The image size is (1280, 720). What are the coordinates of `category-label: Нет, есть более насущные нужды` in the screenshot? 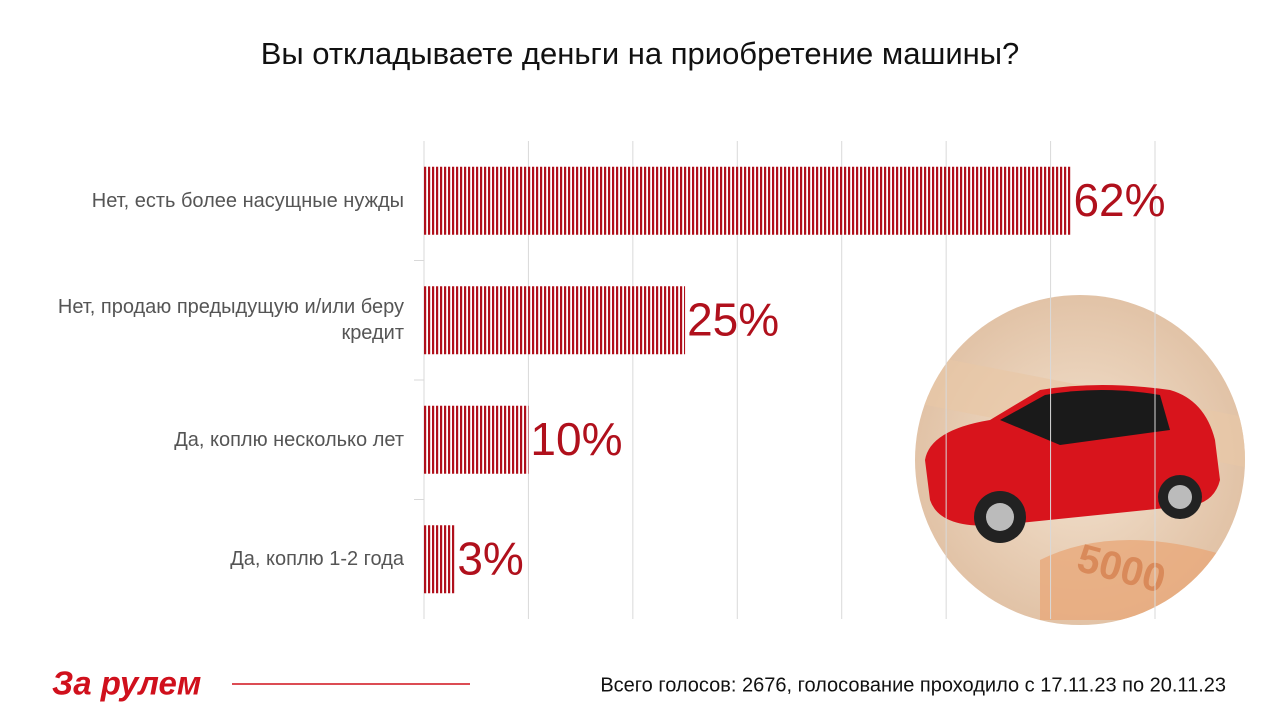 It's located at (247, 200).